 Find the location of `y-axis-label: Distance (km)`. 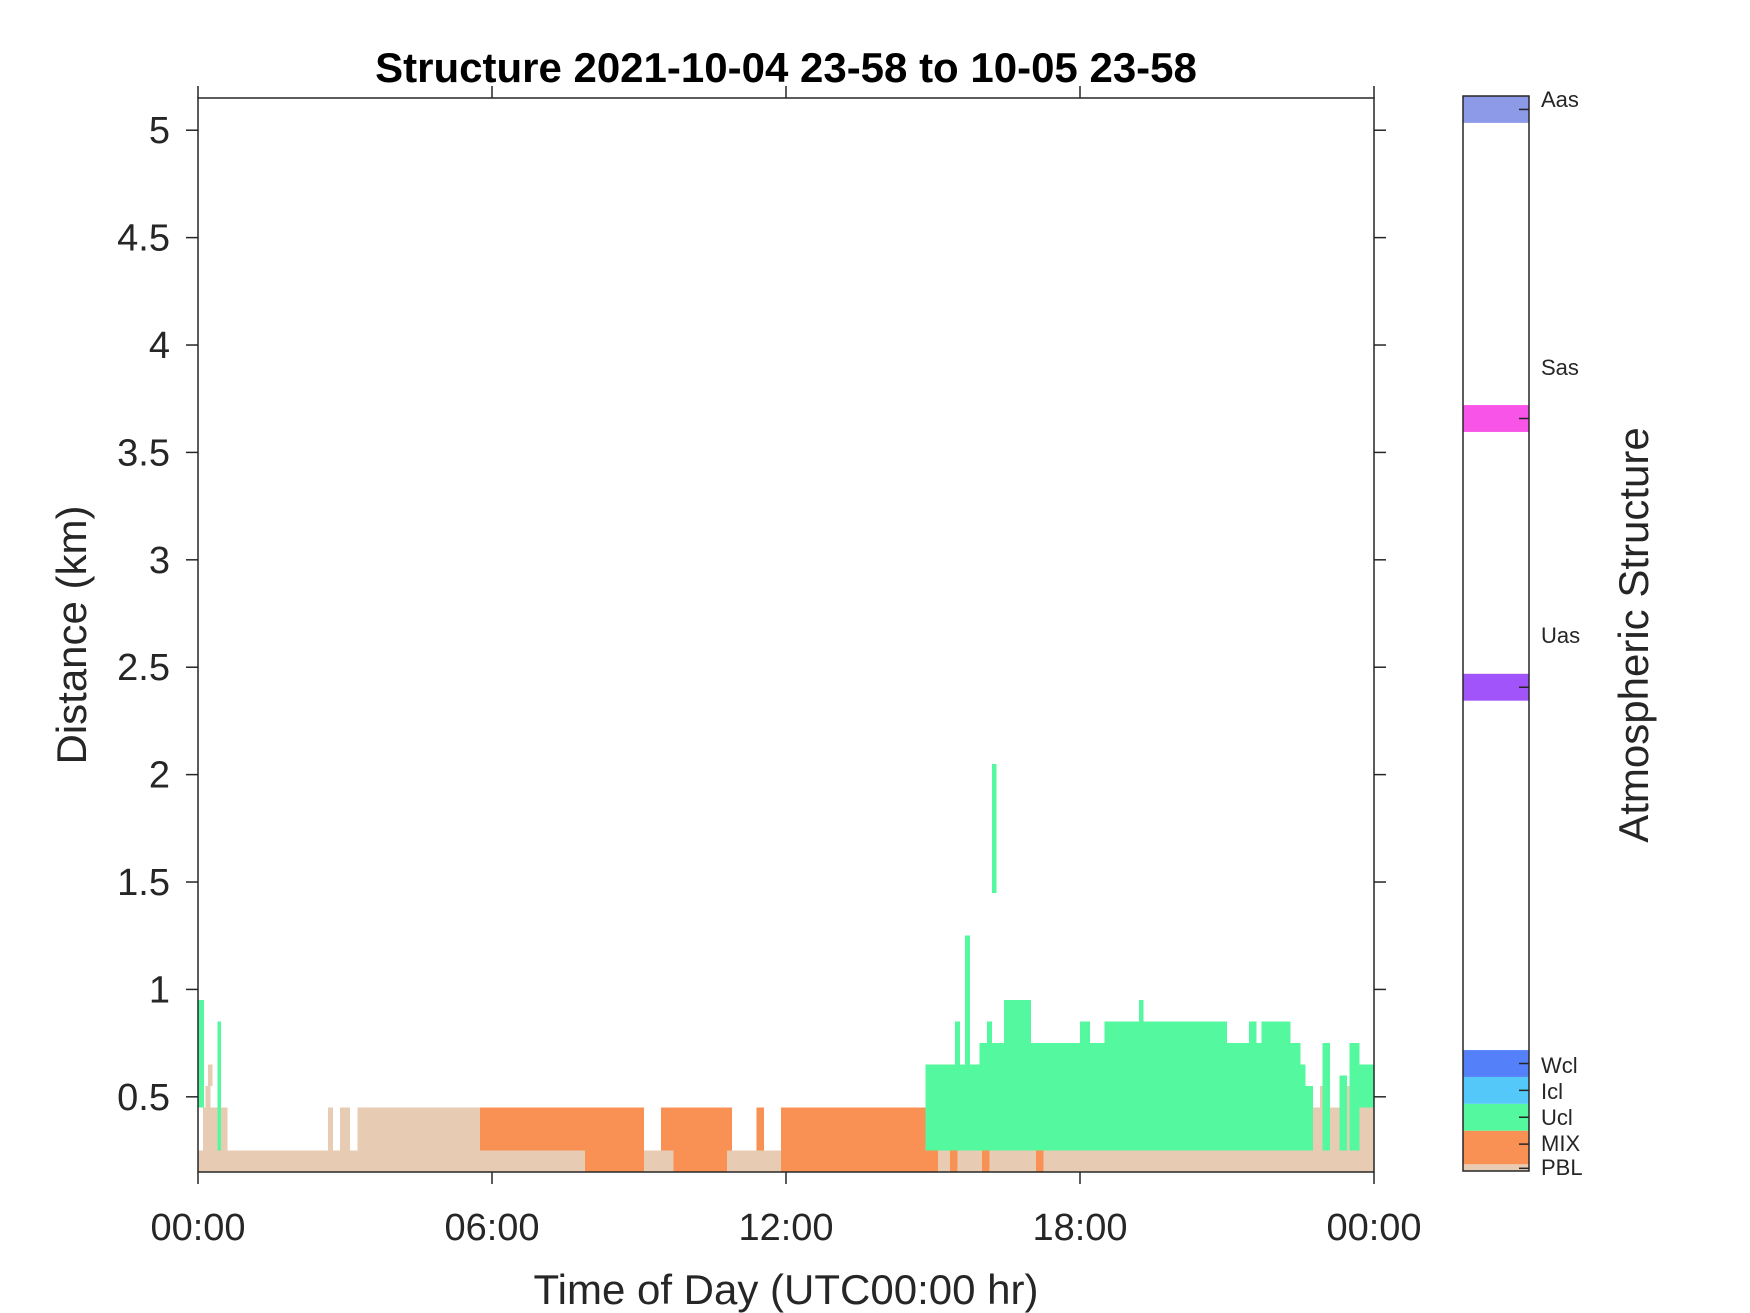

y-axis-label: Distance (km) is located at coordinates (71, 634).